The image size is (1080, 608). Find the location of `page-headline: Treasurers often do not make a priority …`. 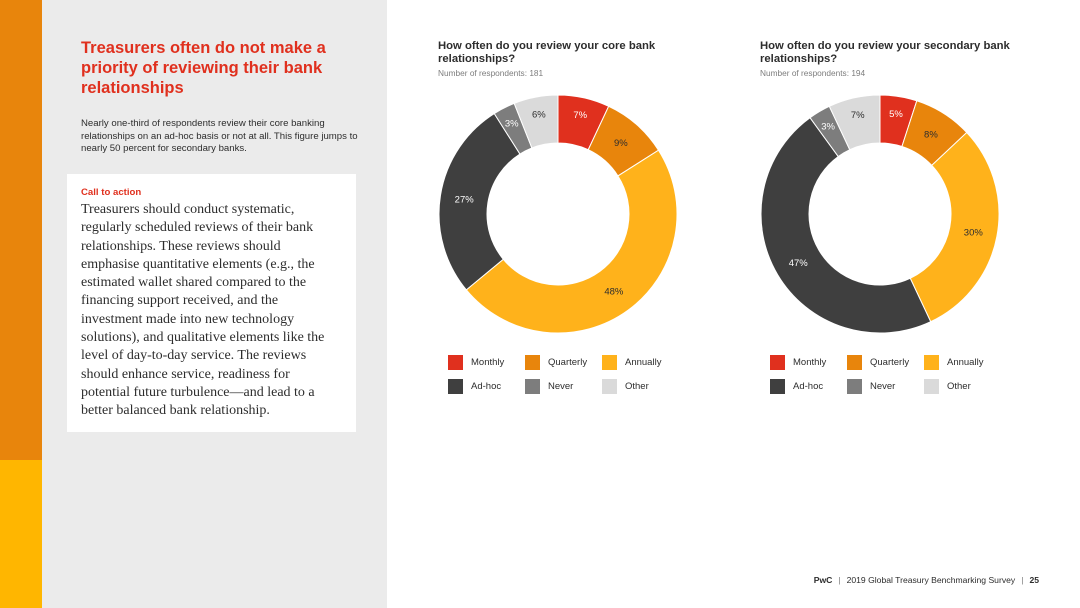

page-headline: Treasurers often do not make a priority … is located at coordinates (203, 68).